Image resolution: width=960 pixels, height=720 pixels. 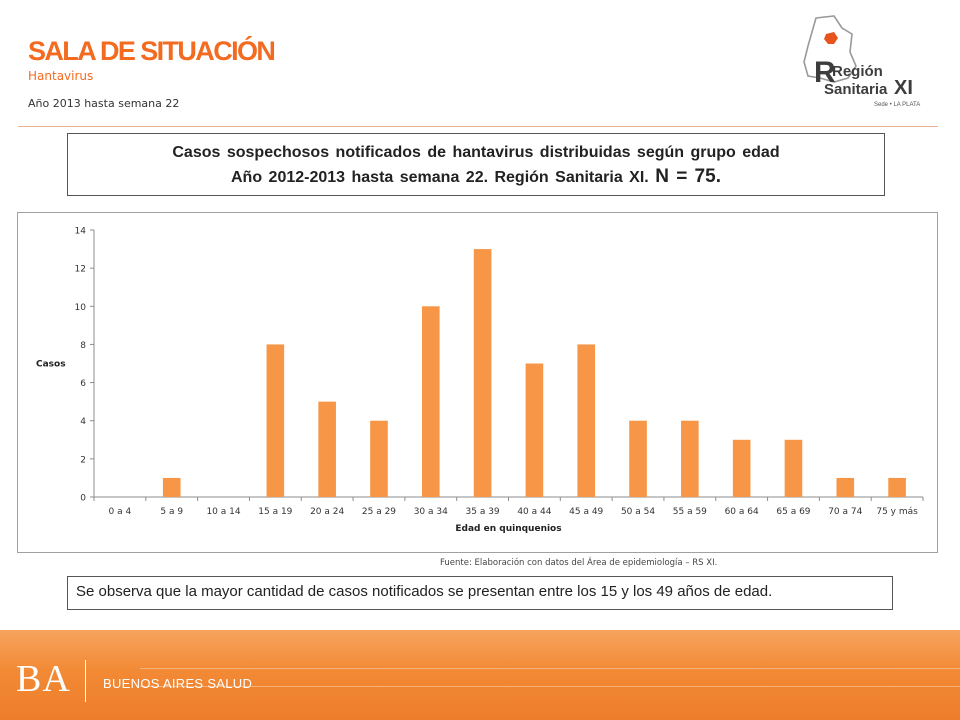 I want to click on y-tick-label: 8, so click(x=83, y=346).